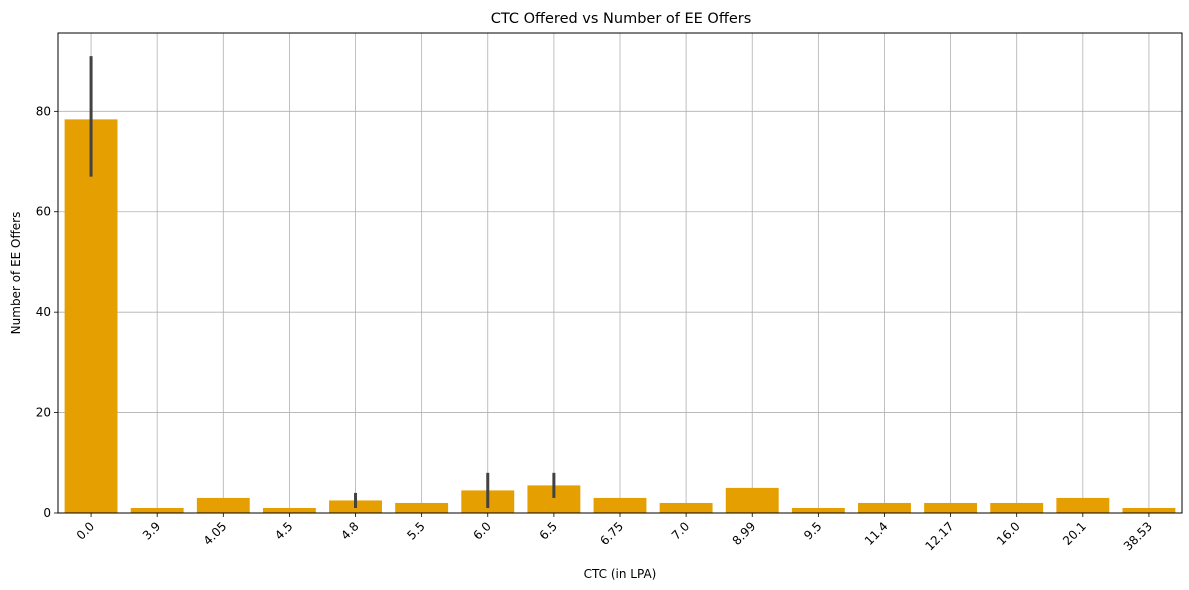  What do you see at coordinates (91, 316) in the screenshot?
I see `bar-0.0` at bounding box center [91, 316].